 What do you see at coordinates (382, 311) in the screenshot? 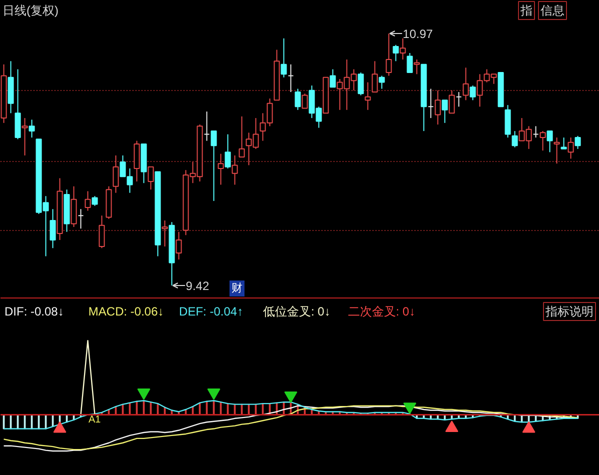
I see `text: 二次金叉: 0↓` at bounding box center [382, 311].